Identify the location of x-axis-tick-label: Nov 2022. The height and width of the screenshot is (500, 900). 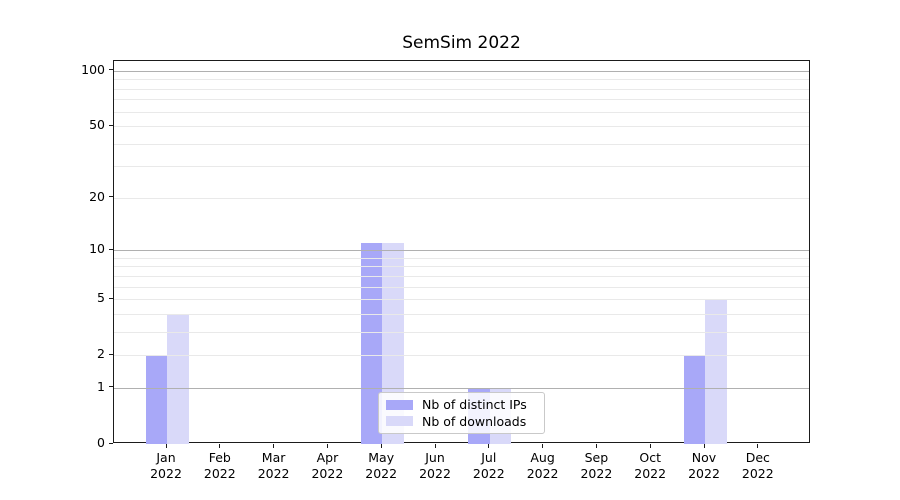
(704, 465).